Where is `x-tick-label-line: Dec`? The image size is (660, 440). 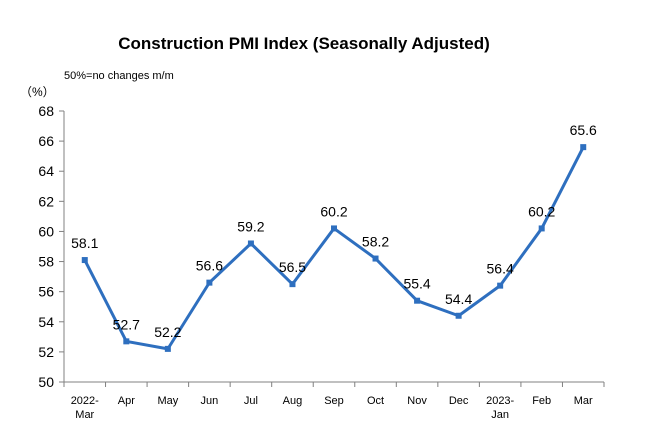 x-tick-label-line: Dec is located at coordinates (459, 401).